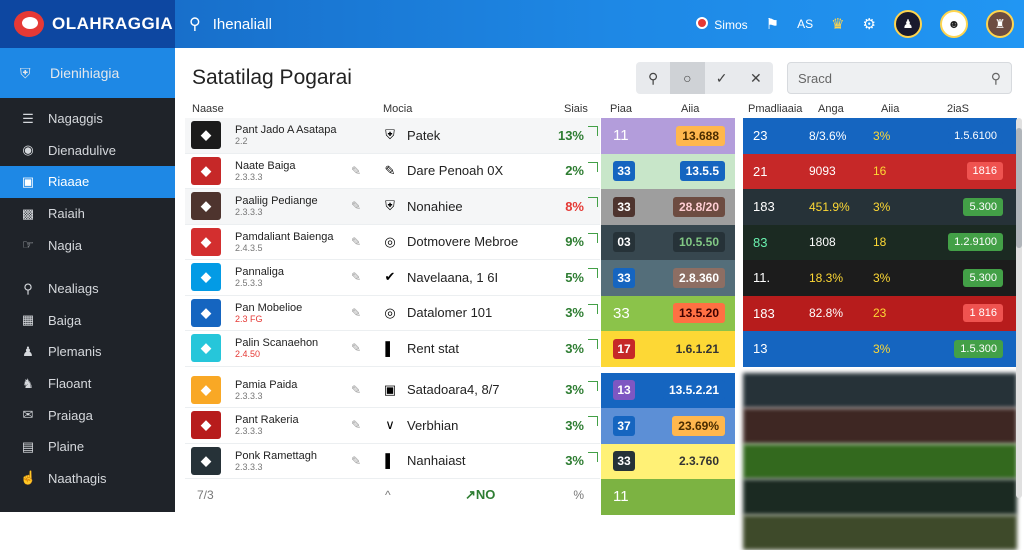 The width and height of the screenshot is (1024, 550). Describe the element at coordinates (230, 24) in the screenshot. I see `top-search: ⚲ Ihenaliall` at that location.